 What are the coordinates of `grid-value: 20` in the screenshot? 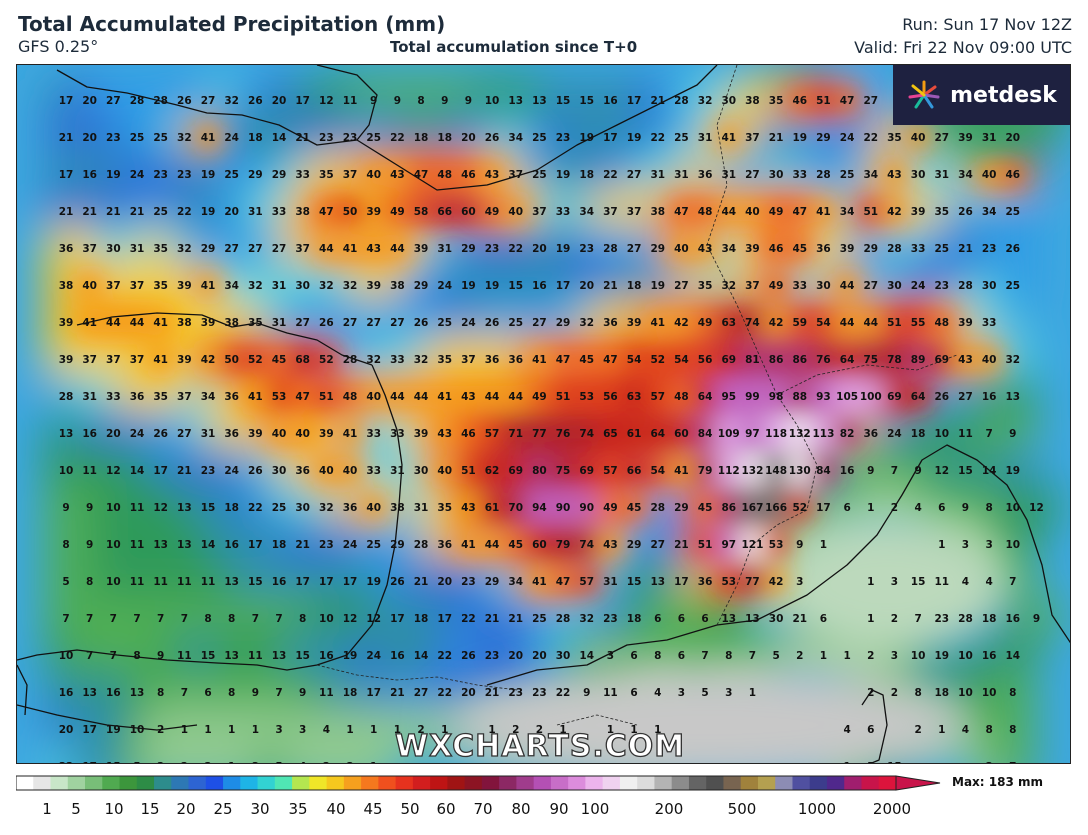 It's located at (468, 138).